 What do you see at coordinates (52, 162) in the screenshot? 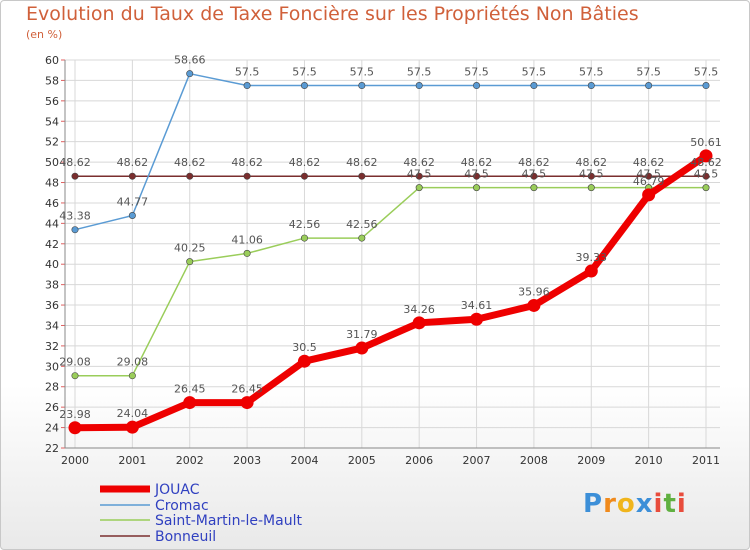
I see `y-tick-label: 50` at bounding box center [52, 162].